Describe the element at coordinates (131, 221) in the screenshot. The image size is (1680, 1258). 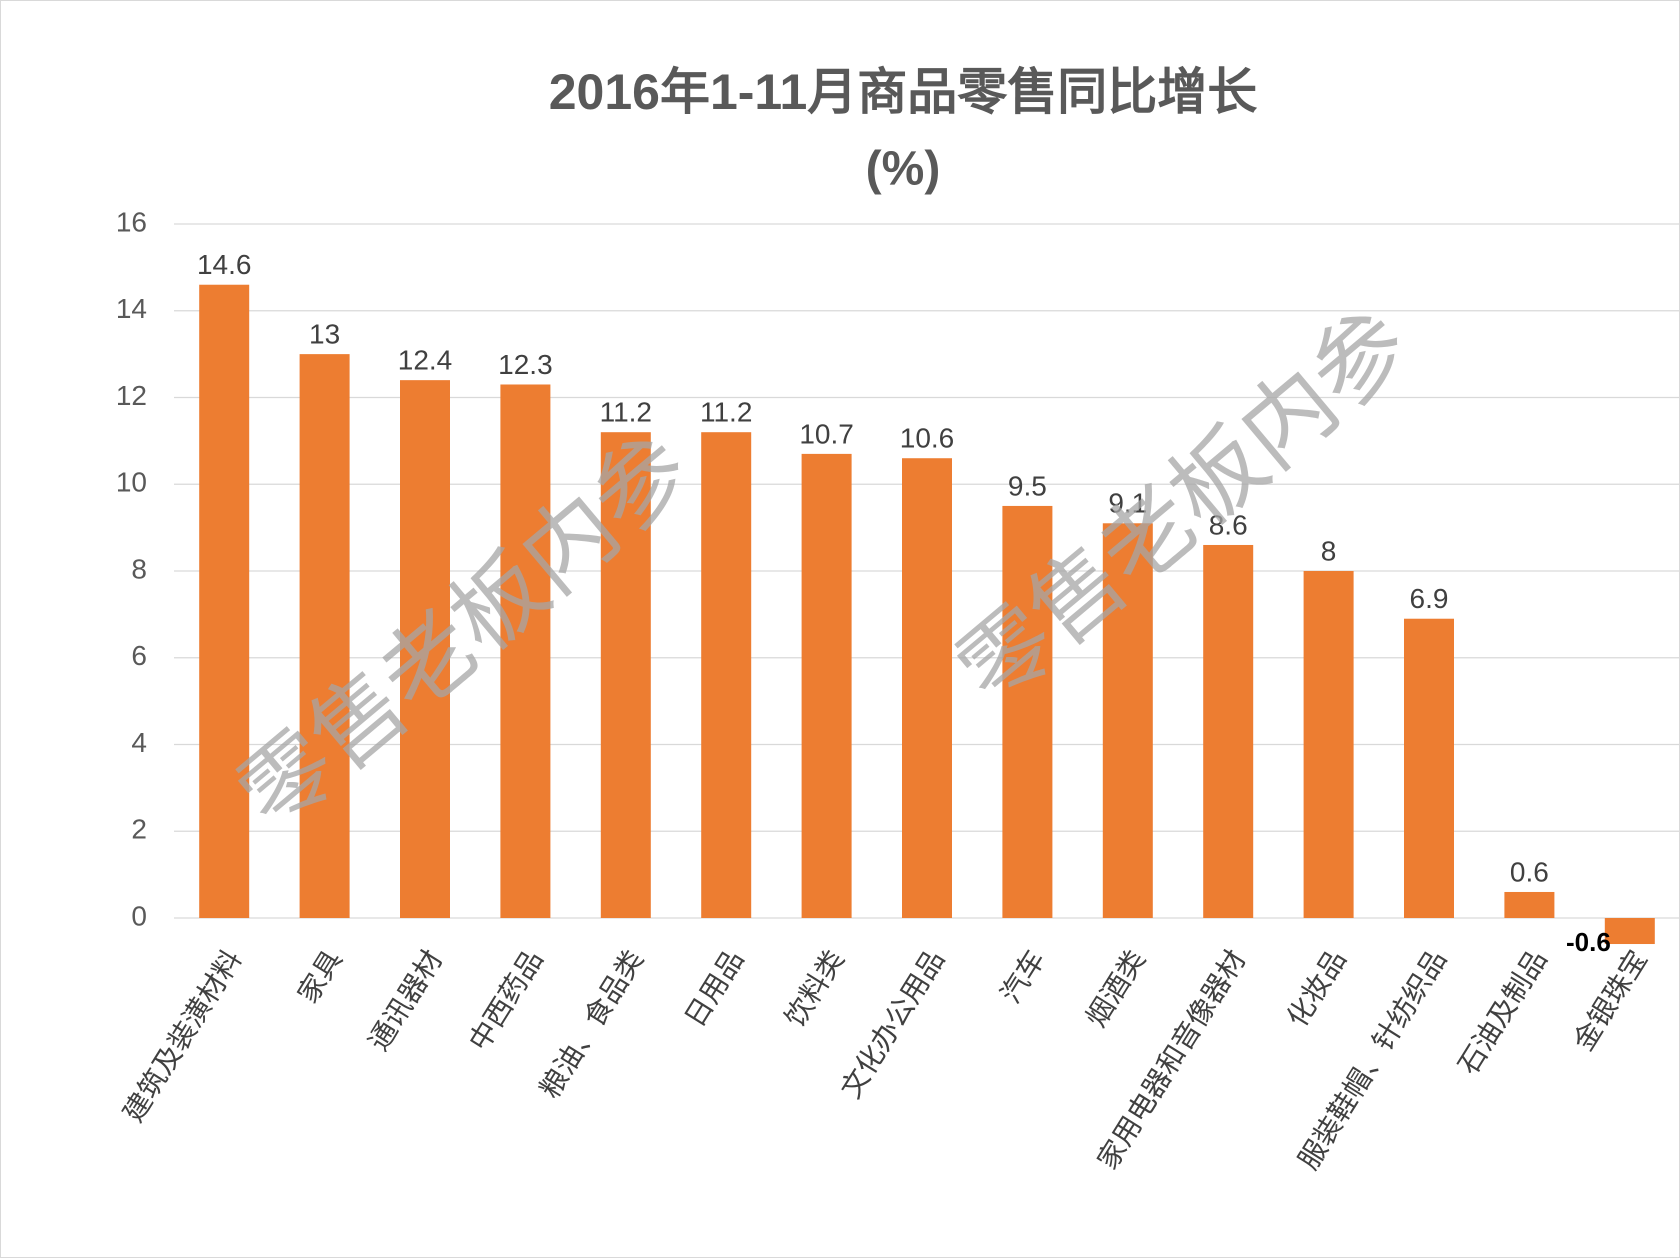
I see `y-tick-label: 16` at that location.